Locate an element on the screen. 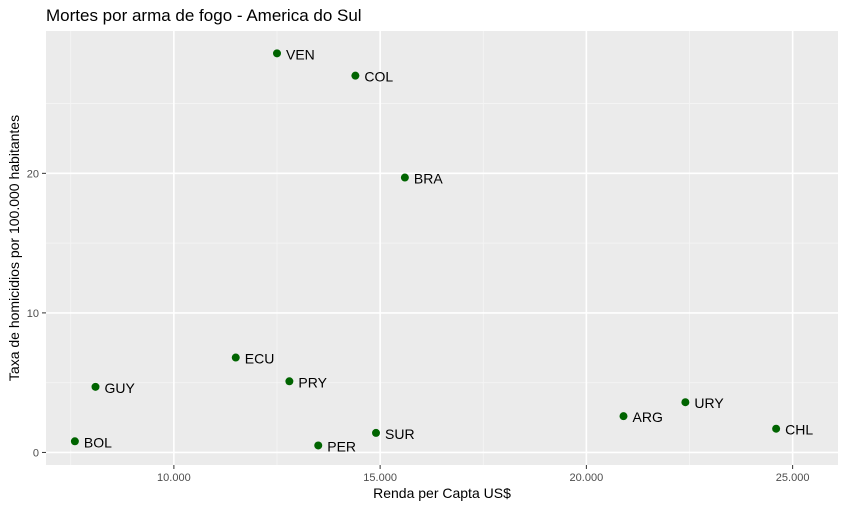  x-tick-label: 25.000 is located at coordinates (793, 478).